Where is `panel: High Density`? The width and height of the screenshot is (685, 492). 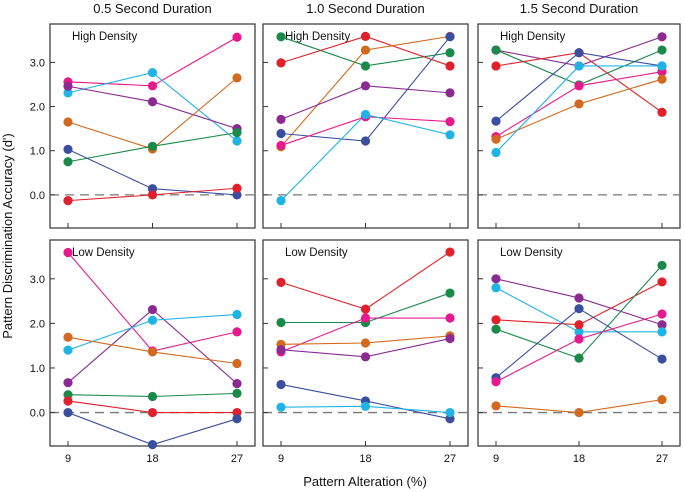 panel: High Density is located at coordinates (579, 126).